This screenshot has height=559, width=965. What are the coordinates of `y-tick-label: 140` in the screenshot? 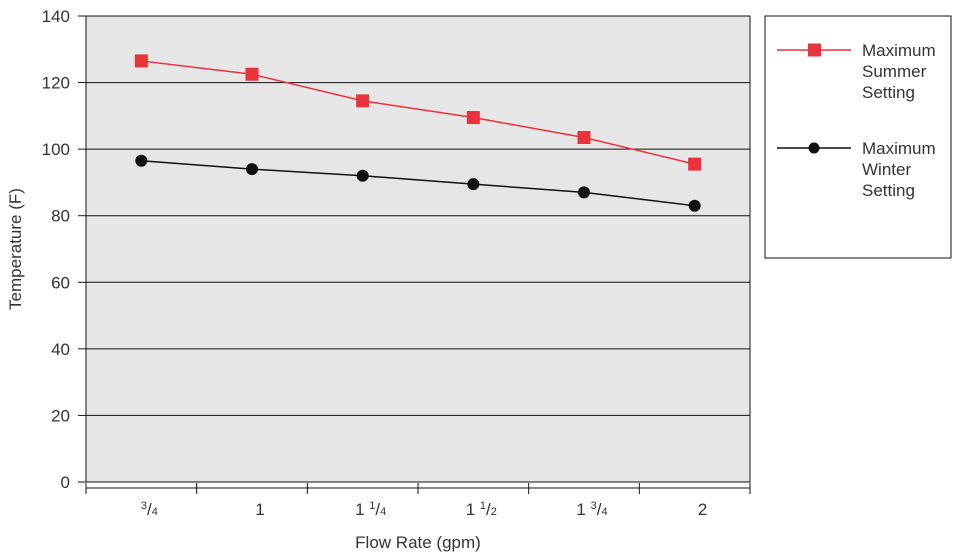 It's located at (56, 16).